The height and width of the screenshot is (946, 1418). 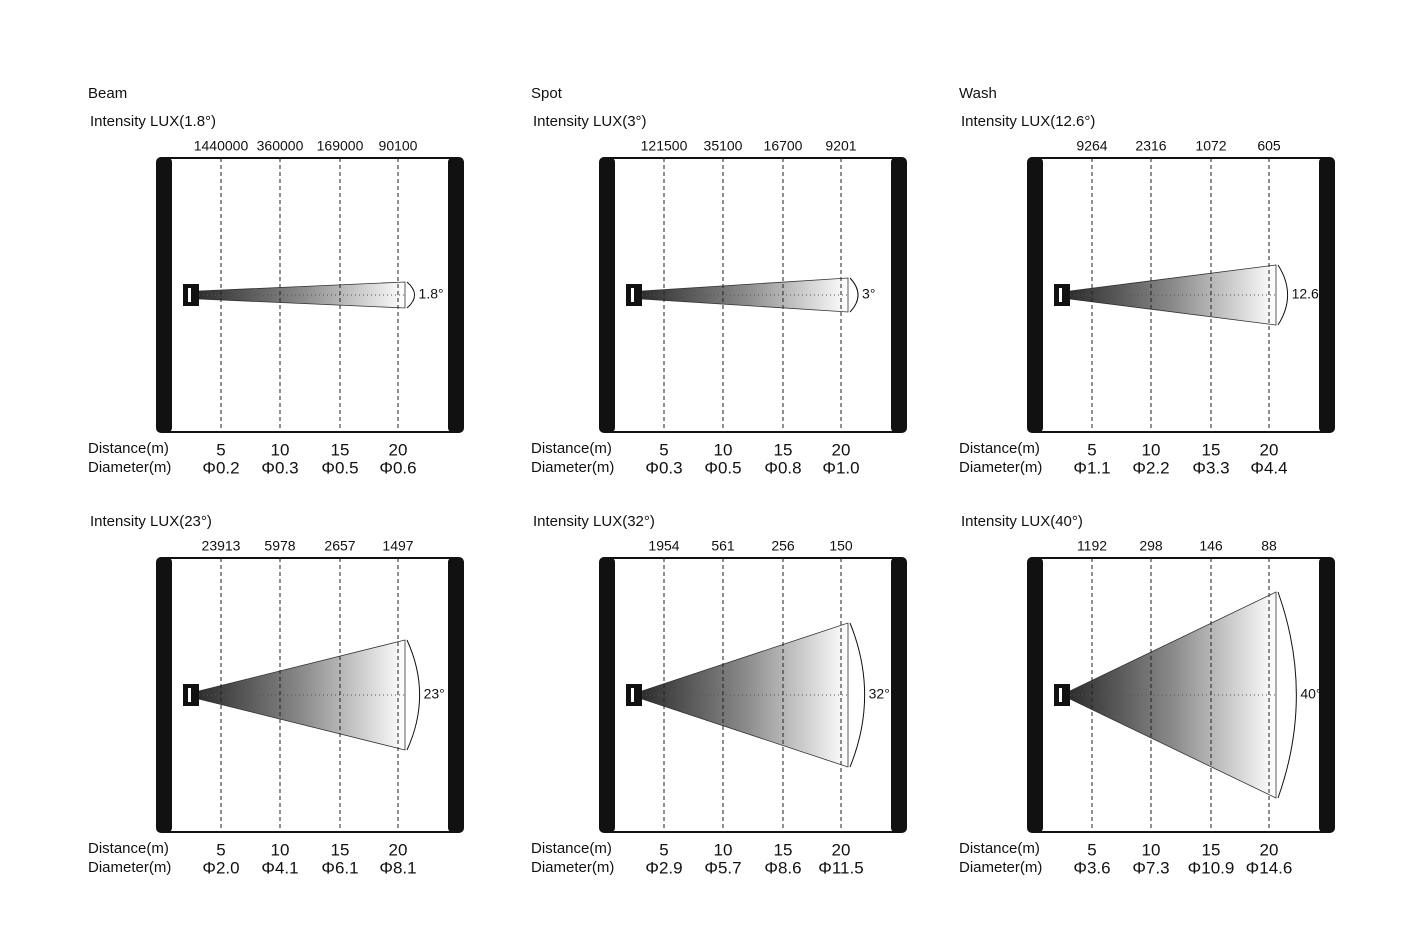 What do you see at coordinates (1091, 467) in the screenshot?
I see `diameter-value: Φ1.1` at bounding box center [1091, 467].